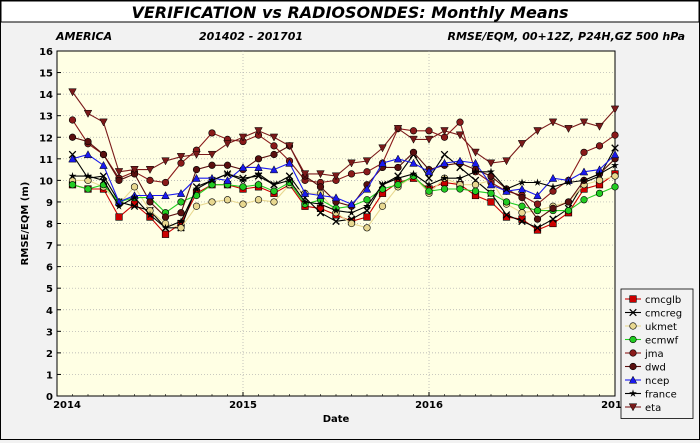 This screenshot has width=700, height=443. Describe the element at coordinates (615, 405) in the screenshot. I see `x-tick-label: 2017` at that location.